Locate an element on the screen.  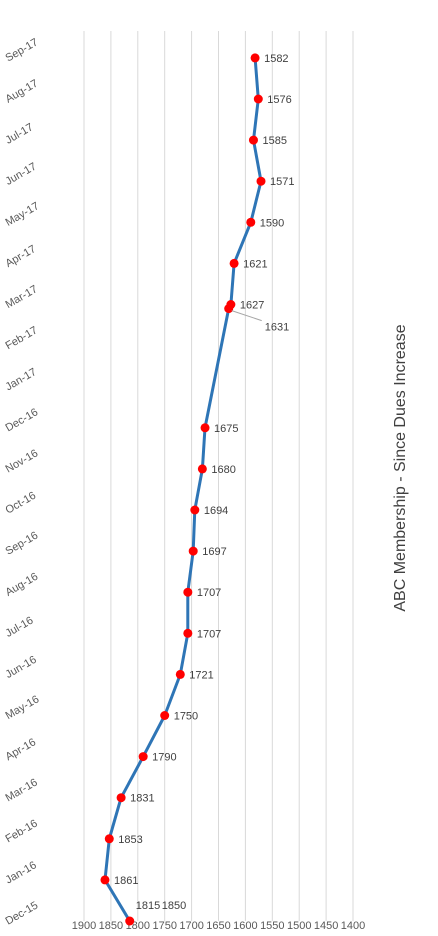
data-label: 1675 is located at coordinates (226, 429).